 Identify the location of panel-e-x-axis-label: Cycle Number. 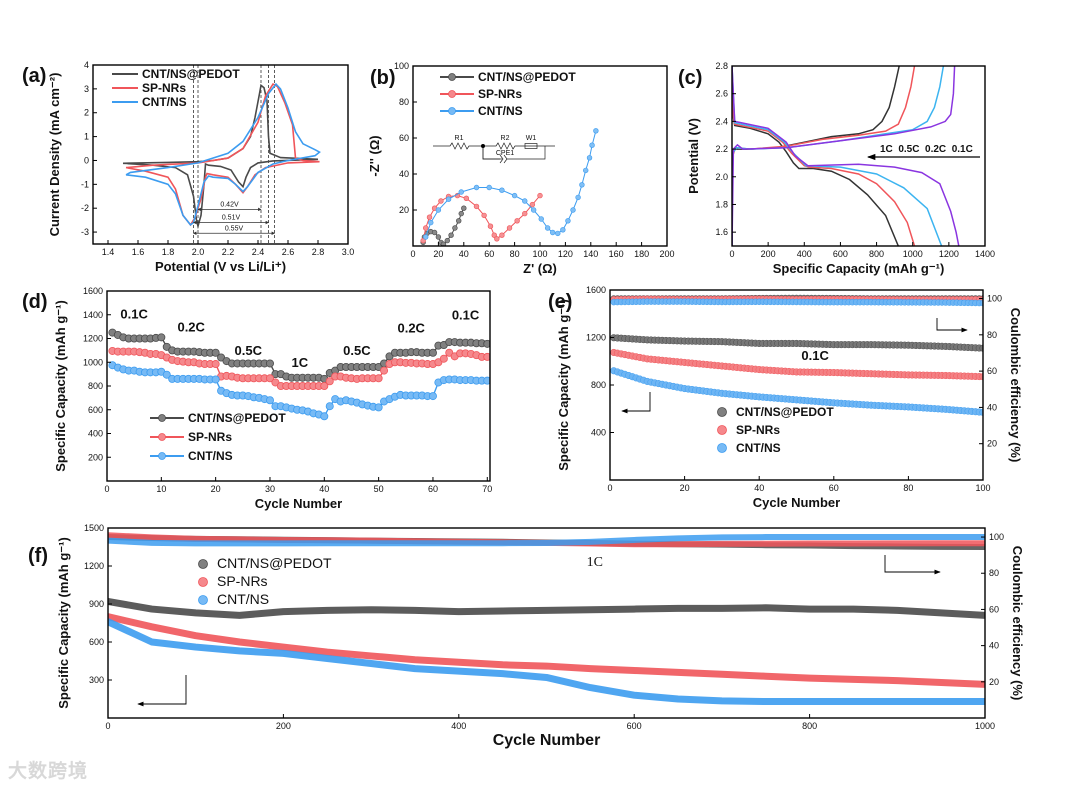
(796, 502).